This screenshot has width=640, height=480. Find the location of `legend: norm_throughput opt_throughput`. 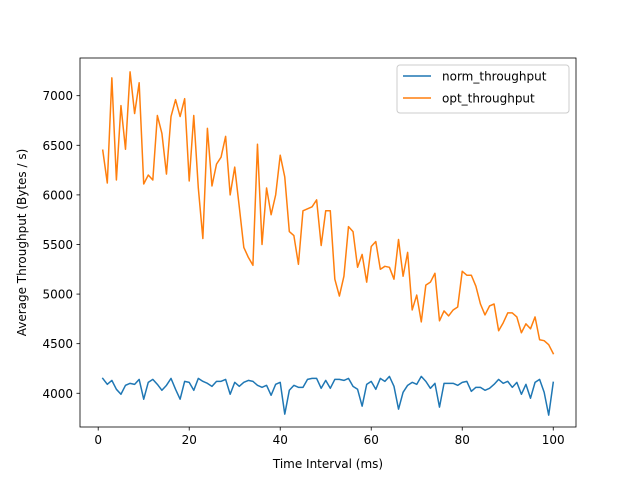

legend: norm_throughput opt_throughput is located at coordinates (483, 89).